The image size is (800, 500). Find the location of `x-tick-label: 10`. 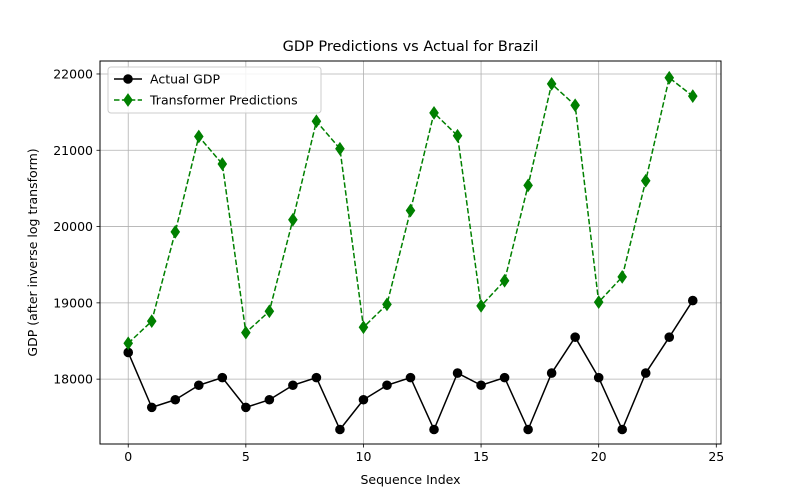

x-tick-label: 10 is located at coordinates (364, 456).